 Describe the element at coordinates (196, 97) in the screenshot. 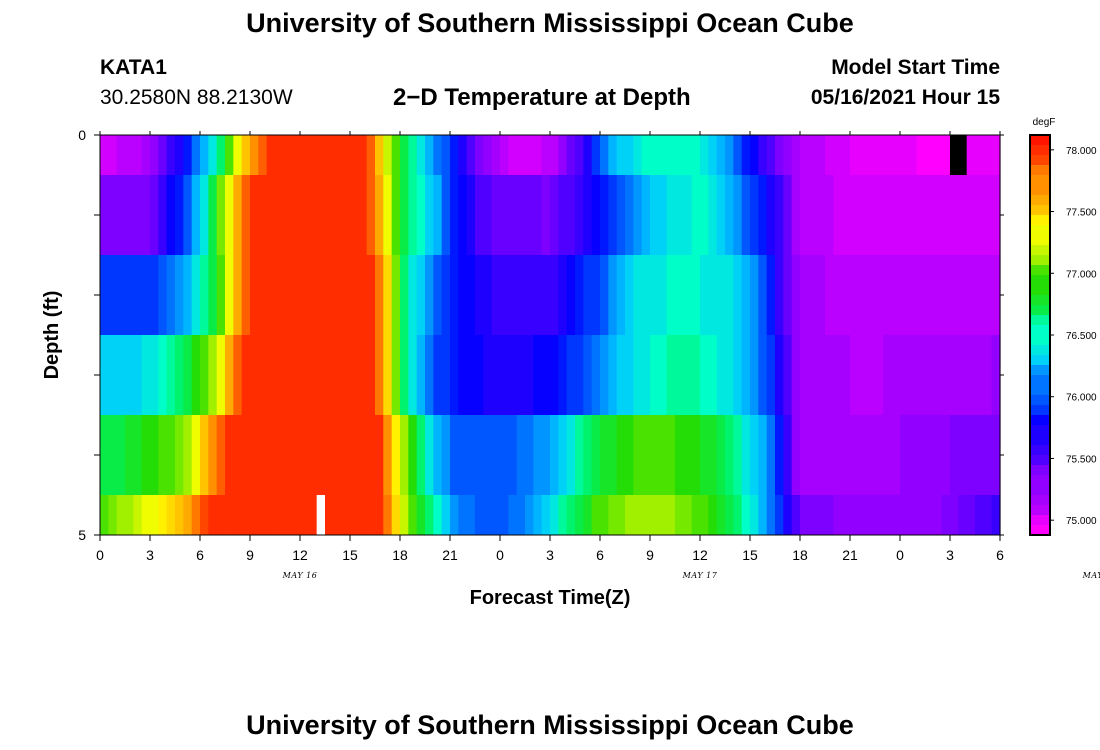

I see `station-coords: 30.2580N 88.2130W` at that location.